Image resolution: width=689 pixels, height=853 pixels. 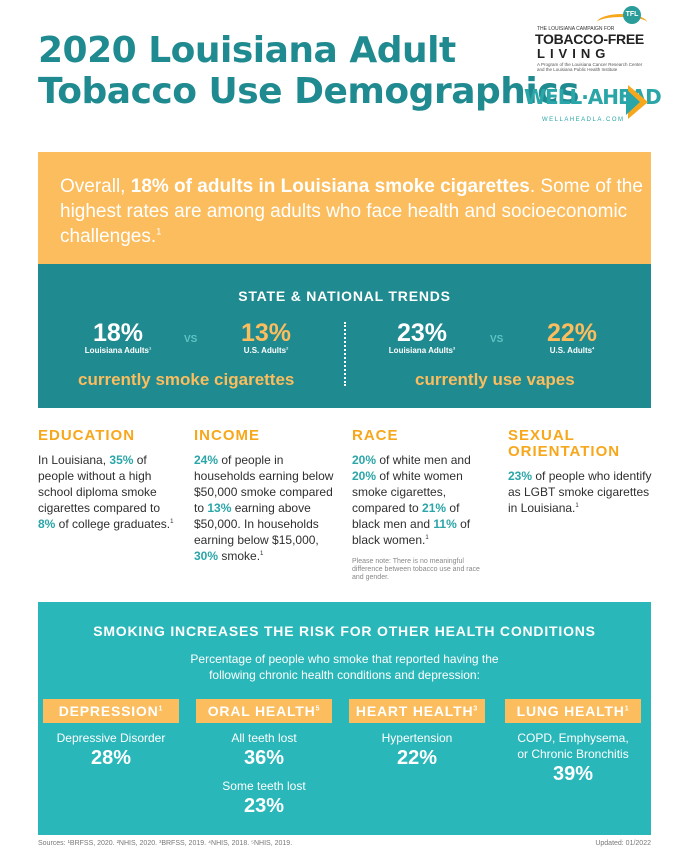 What do you see at coordinates (583, 120) in the screenshot?
I see `well-ahead-url: WELLAHEADLA.COM` at bounding box center [583, 120].